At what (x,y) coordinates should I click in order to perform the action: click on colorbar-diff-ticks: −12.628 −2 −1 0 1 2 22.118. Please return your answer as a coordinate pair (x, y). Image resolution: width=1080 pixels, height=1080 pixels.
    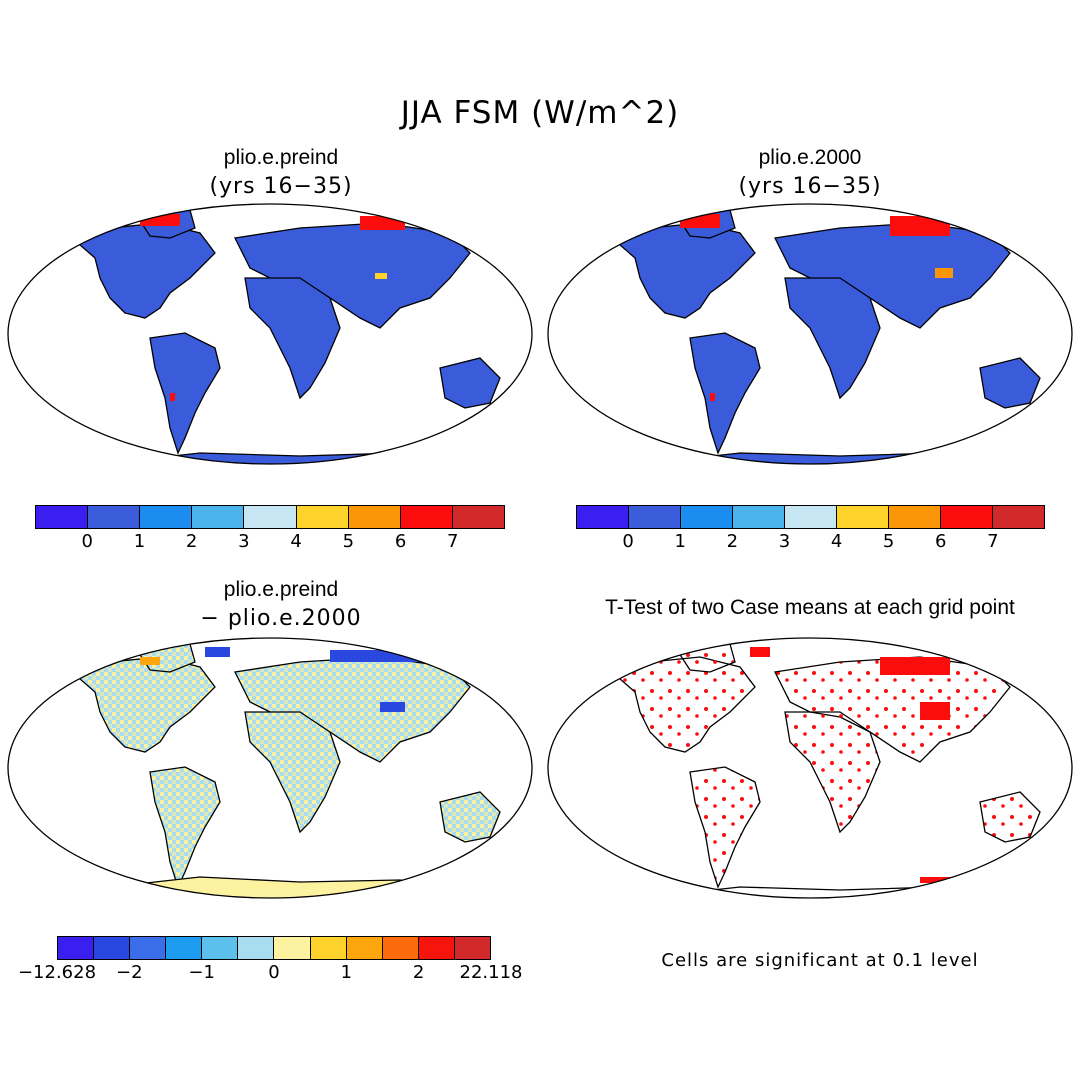
    Looking at the image, I should click on (270, 974).